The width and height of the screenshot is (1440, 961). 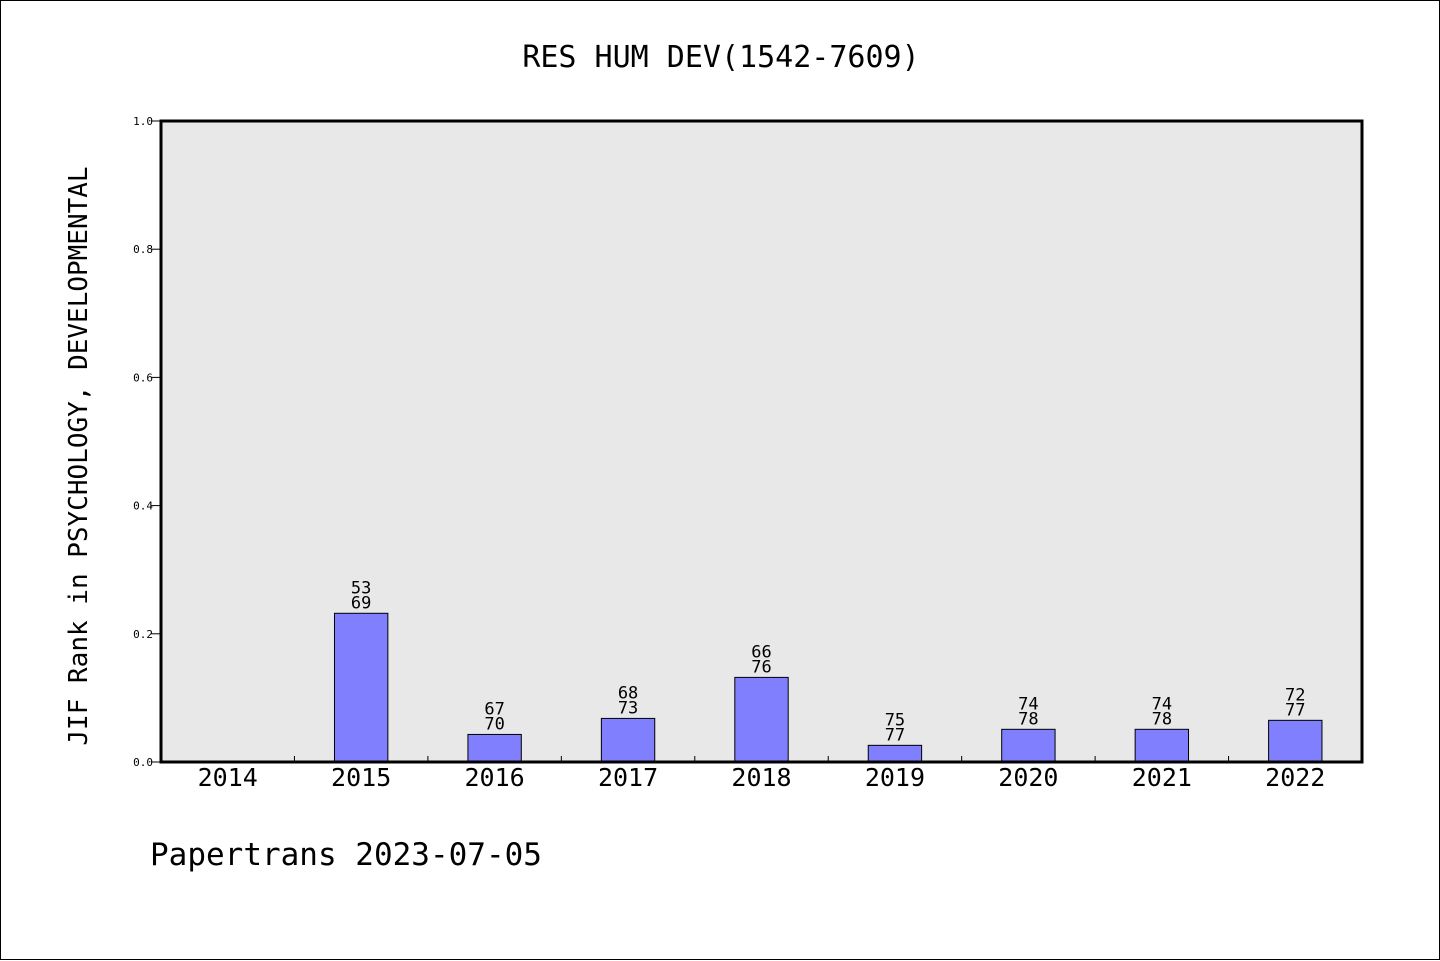 What do you see at coordinates (495, 777) in the screenshot?
I see `x-tick-label: 2016` at bounding box center [495, 777].